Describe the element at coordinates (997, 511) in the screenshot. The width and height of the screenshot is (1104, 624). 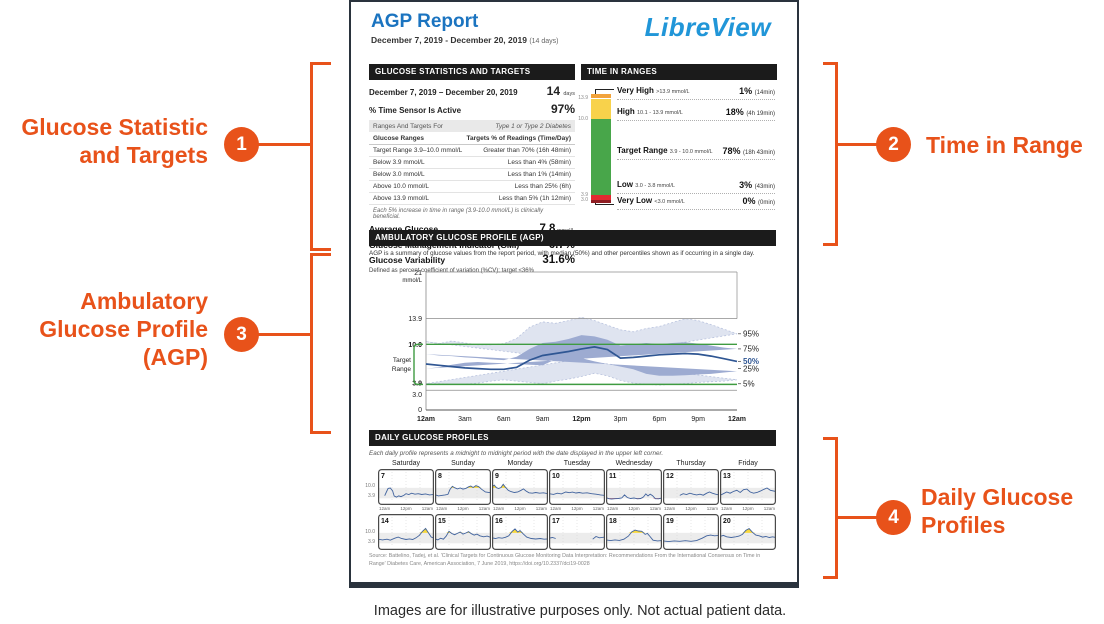
I see `callout-label-daily-profiles: Daily Glucose Profiles` at that location.